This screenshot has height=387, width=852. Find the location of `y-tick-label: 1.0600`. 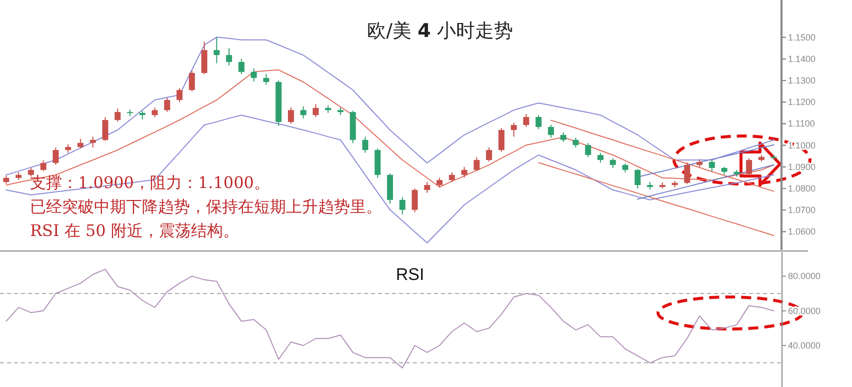

y-tick-label: 1.0600 is located at coordinates (802, 231).